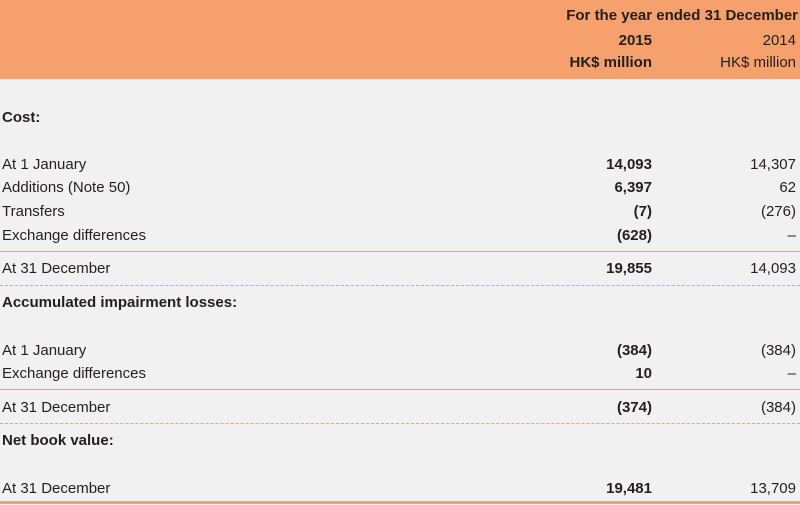 The image size is (800, 505). What do you see at coordinates (629, 268) in the screenshot?
I see `value-2015: 19,855` at bounding box center [629, 268].